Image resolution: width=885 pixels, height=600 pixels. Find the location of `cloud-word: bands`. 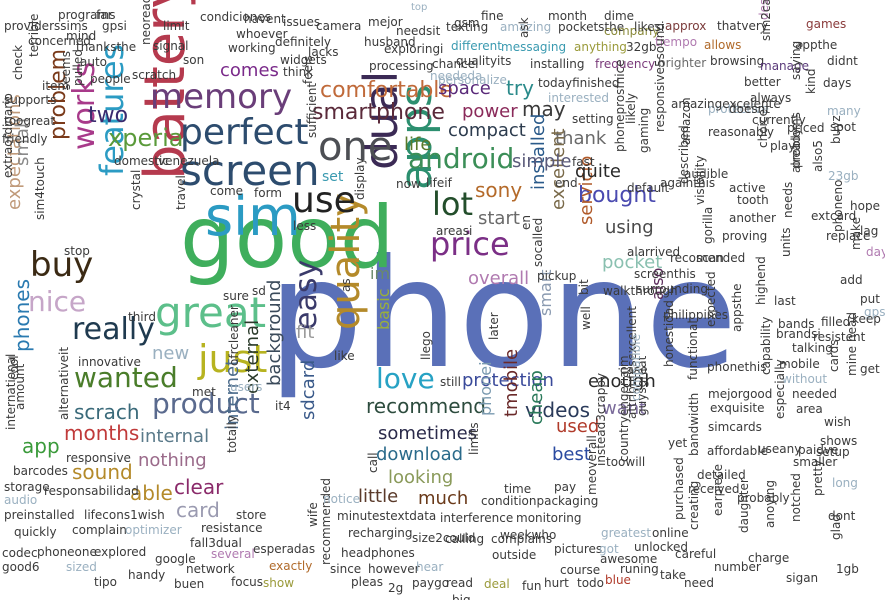

cloud-word: bands is located at coordinates (796, 324).